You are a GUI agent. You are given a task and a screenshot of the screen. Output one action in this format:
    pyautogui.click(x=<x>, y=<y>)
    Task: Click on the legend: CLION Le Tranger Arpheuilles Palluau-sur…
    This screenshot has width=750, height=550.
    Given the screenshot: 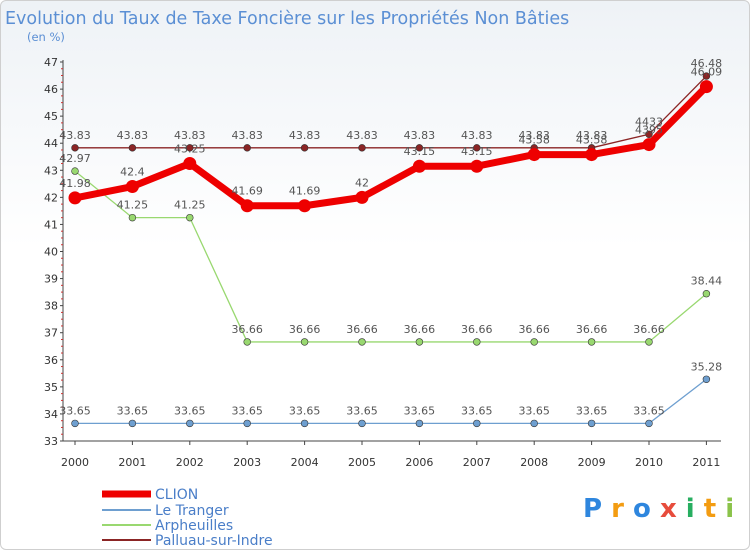 What is the action you would take?
    pyautogui.click(x=187, y=518)
    